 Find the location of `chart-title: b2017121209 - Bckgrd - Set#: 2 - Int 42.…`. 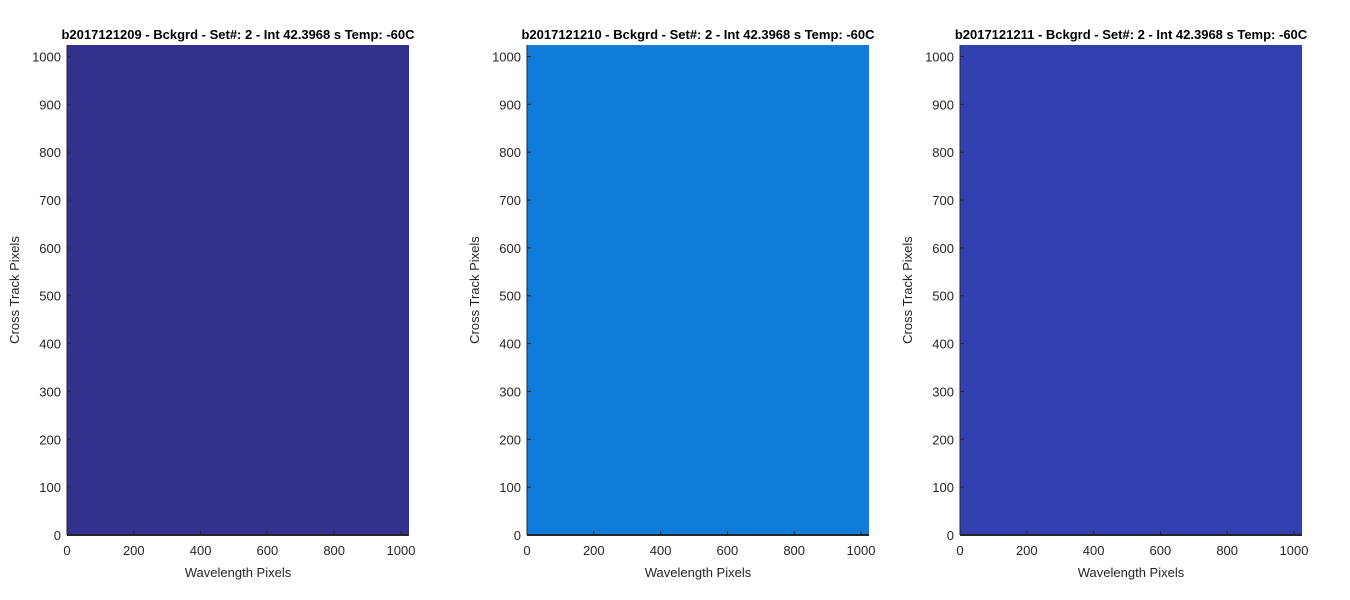

chart-title: b2017121209 - Bckgrd - Set#: 2 - Int 42.… is located at coordinates (238, 34).